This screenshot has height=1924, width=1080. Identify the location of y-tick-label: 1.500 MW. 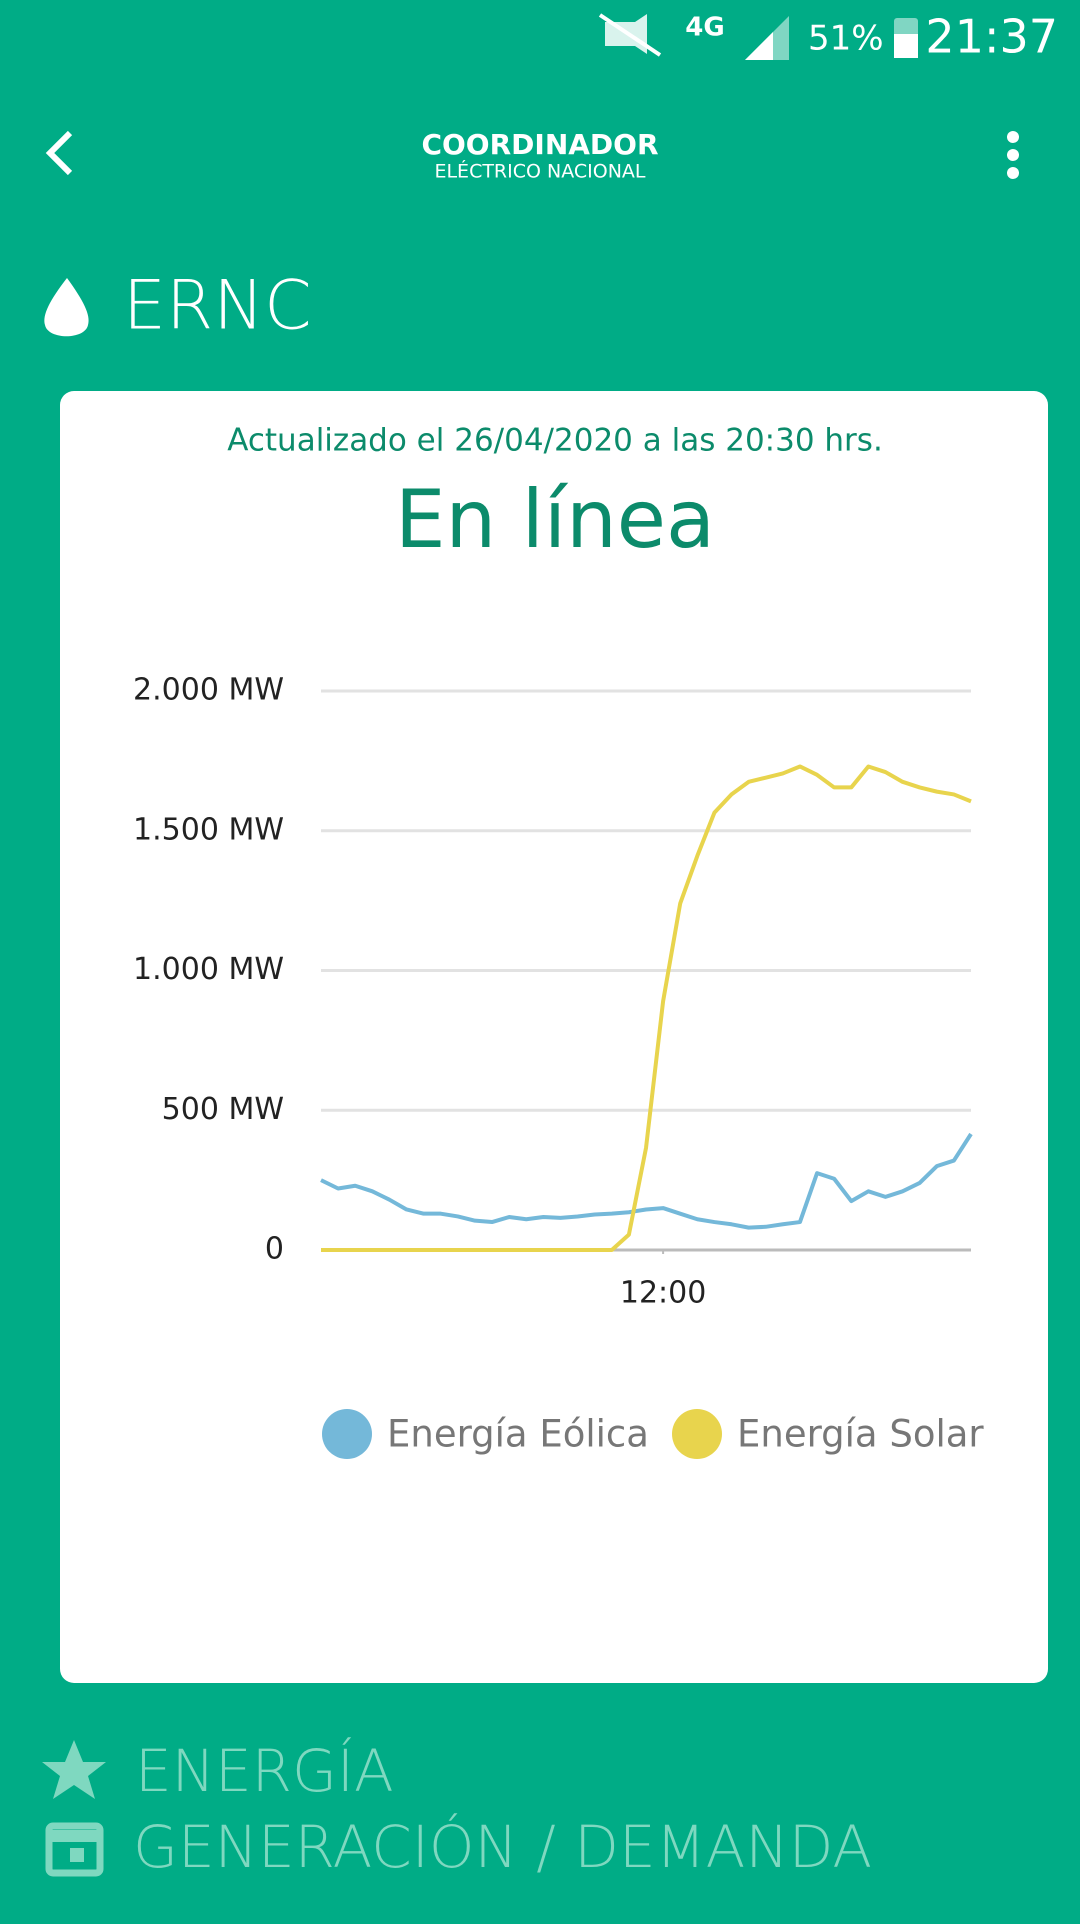
(208, 829).